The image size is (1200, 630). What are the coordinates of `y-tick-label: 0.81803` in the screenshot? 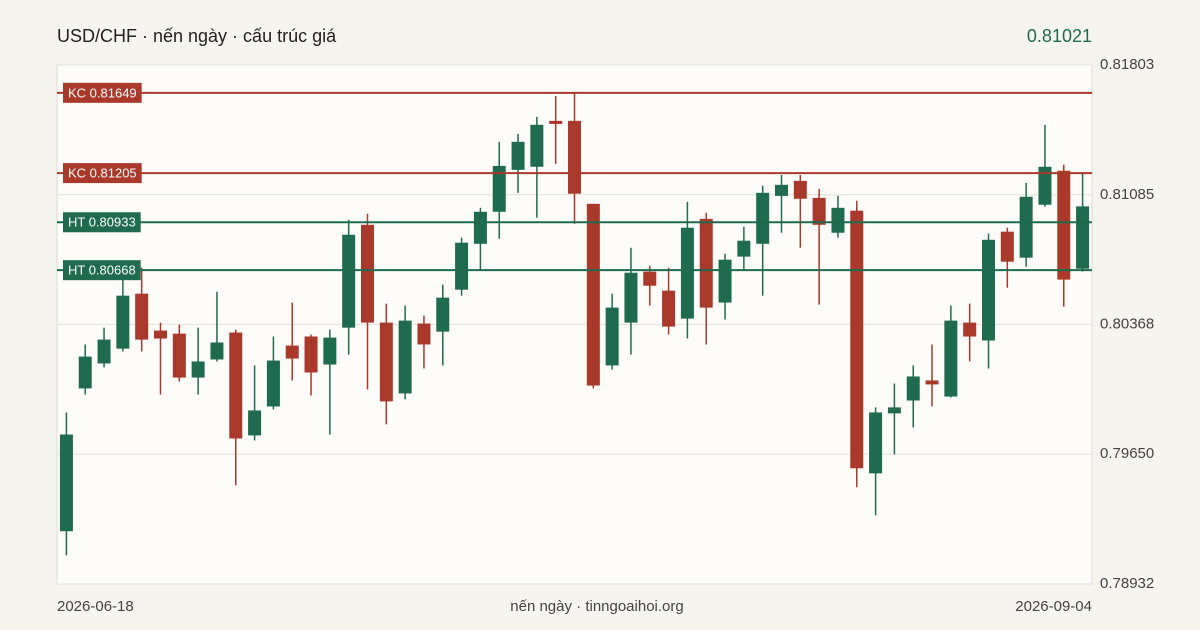 It's located at (1127, 64).